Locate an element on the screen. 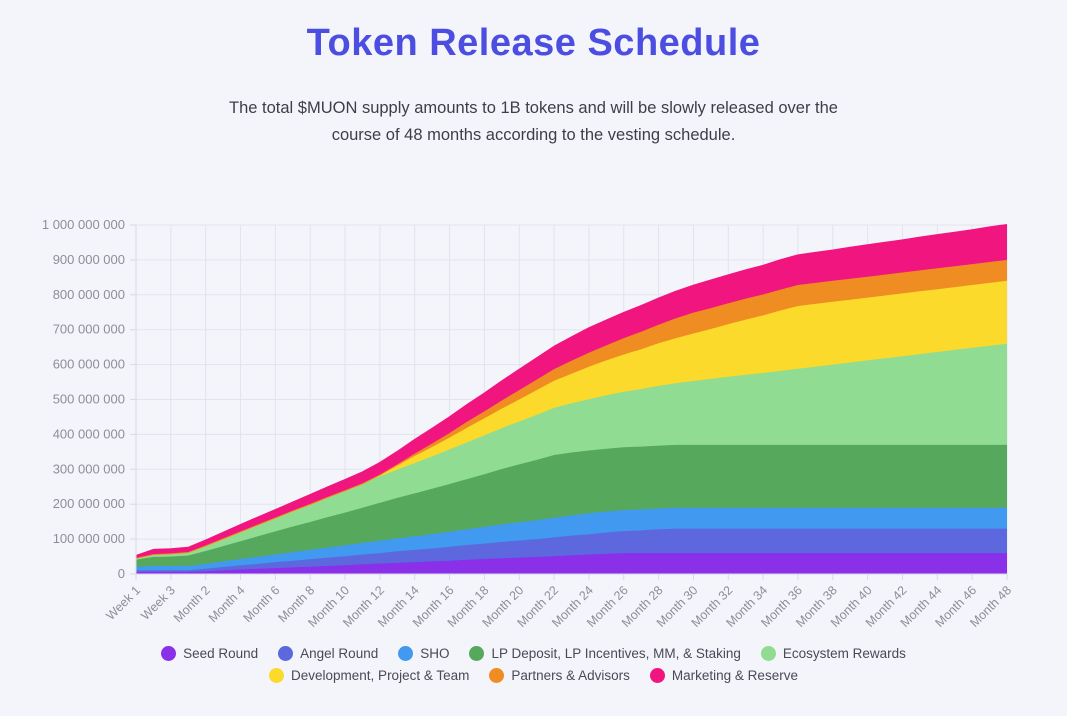 Image resolution: width=1067 pixels, height=716 pixels. y-tick-label: 700 000 000 is located at coordinates (89, 329).